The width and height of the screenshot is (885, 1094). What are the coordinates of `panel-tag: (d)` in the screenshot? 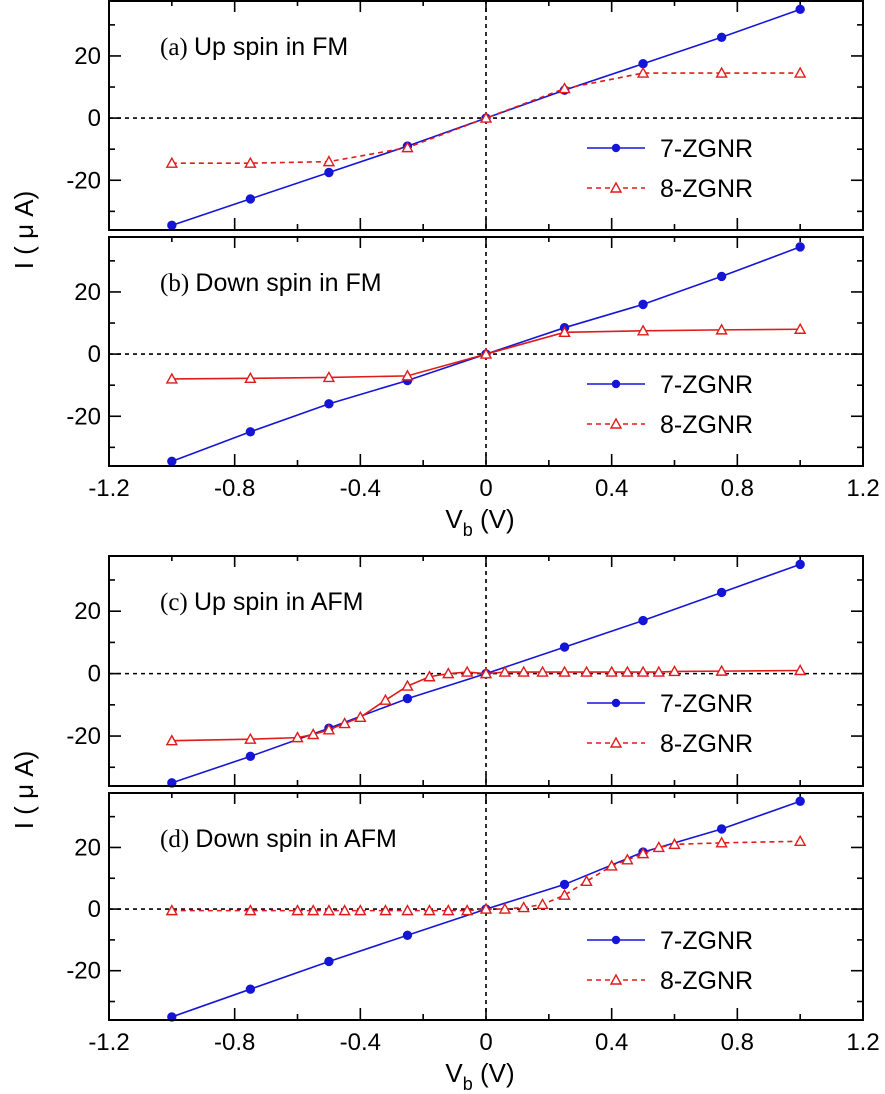 It's located at (177, 839).